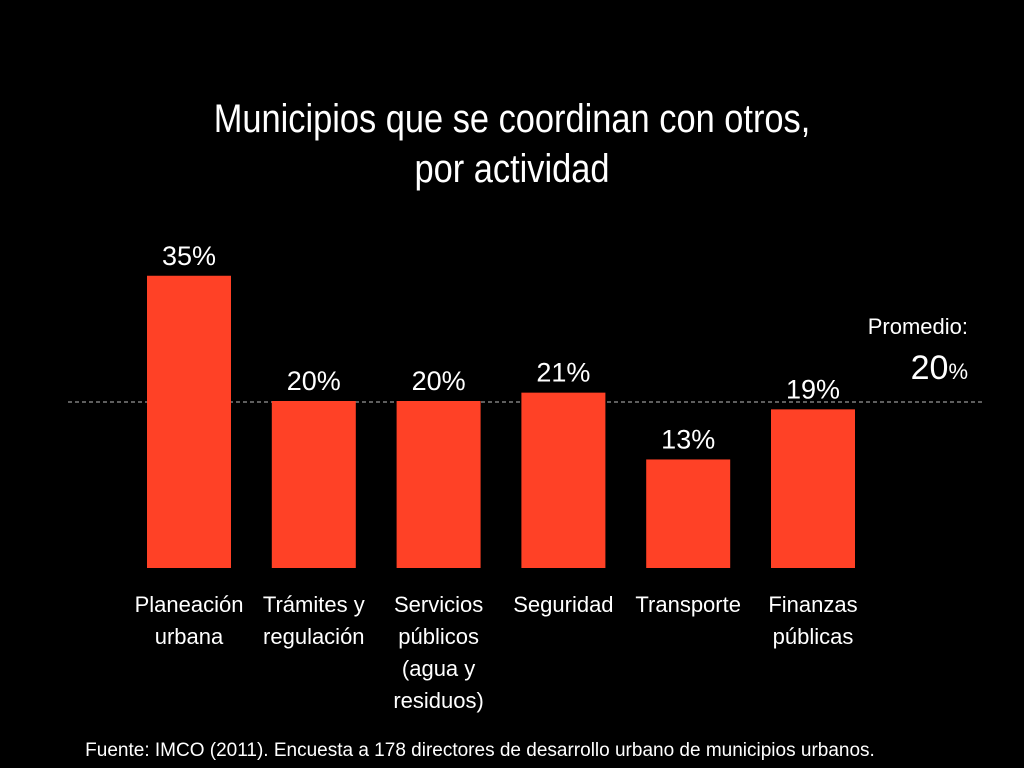 The image size is (1024, 768). Describe the element at coordinates (813, 389) in the screenshot. I see `bar-value-label-5: 19%` at that location.